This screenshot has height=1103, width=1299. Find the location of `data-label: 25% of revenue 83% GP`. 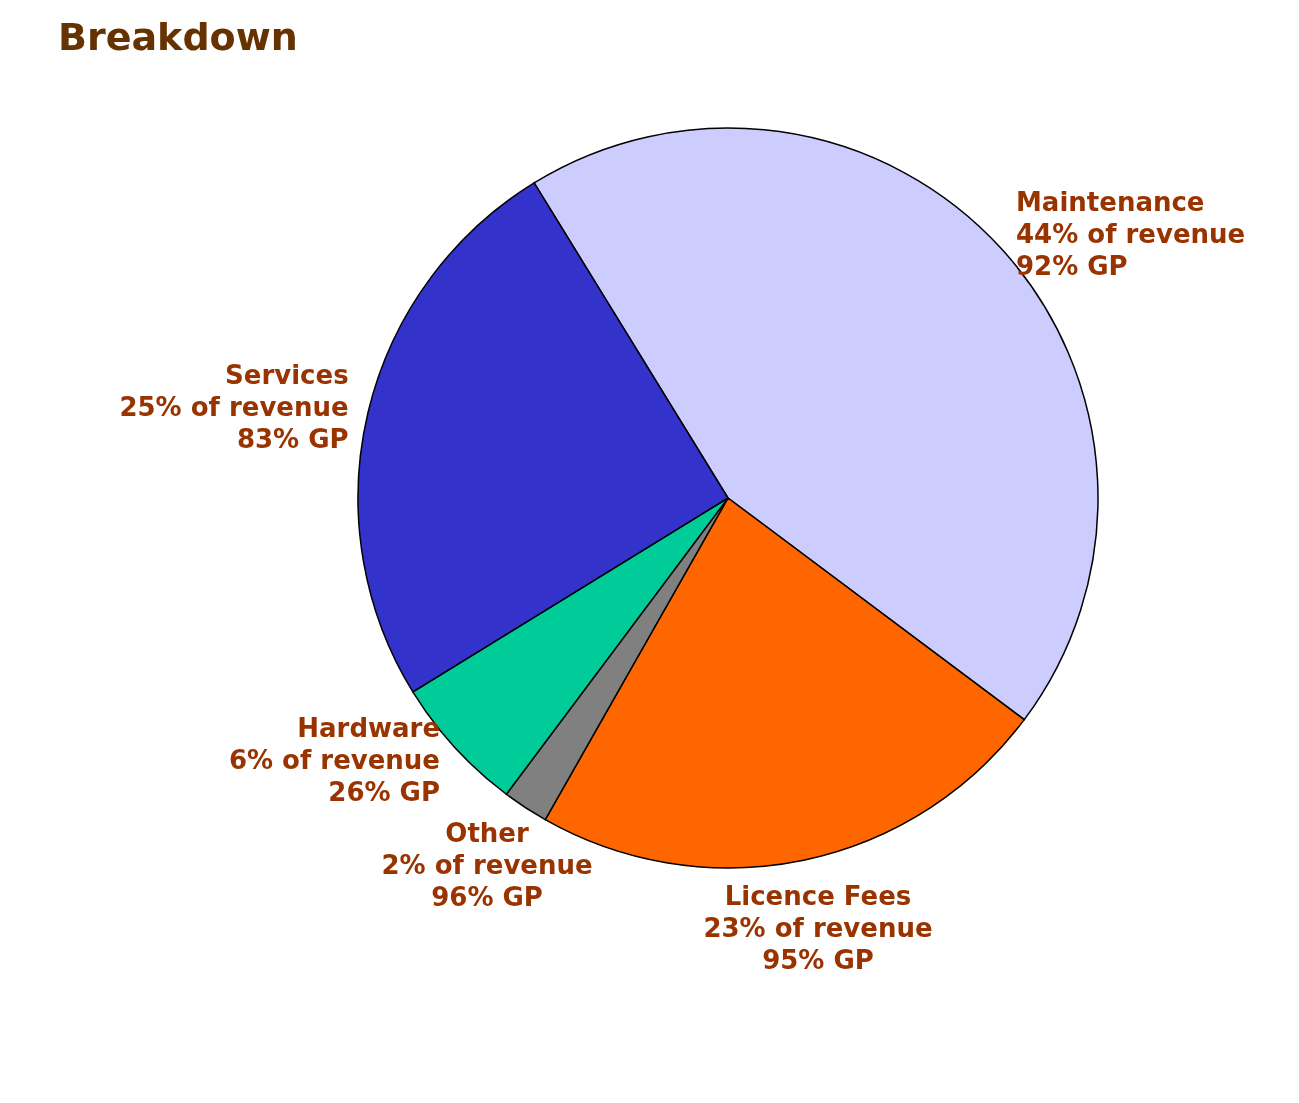

data-label: 25% of revenue 83% GP is located at coordinates (234, 422).